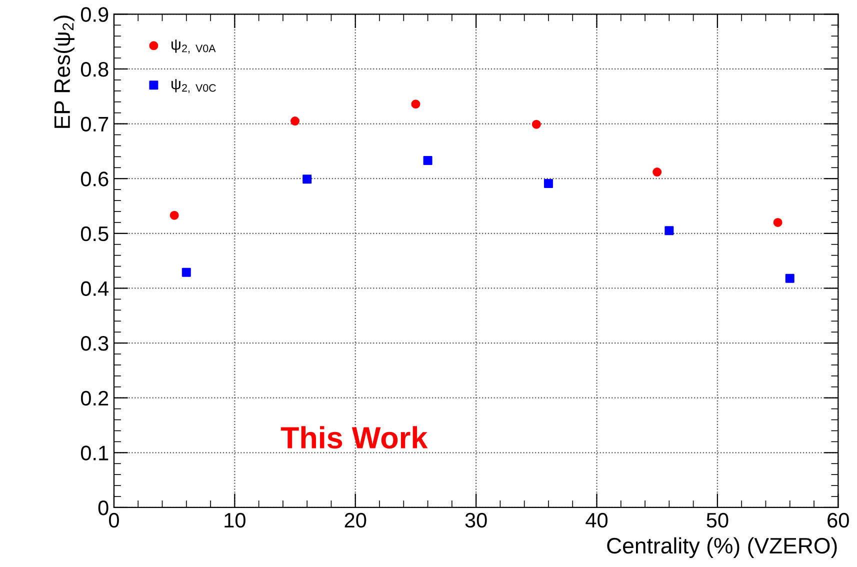 The height and width of the screenshot is (567, 857). Describe the element at coordinates (94, 453) in the screenshot. I see `y-tick-label: 0.1` at that location.